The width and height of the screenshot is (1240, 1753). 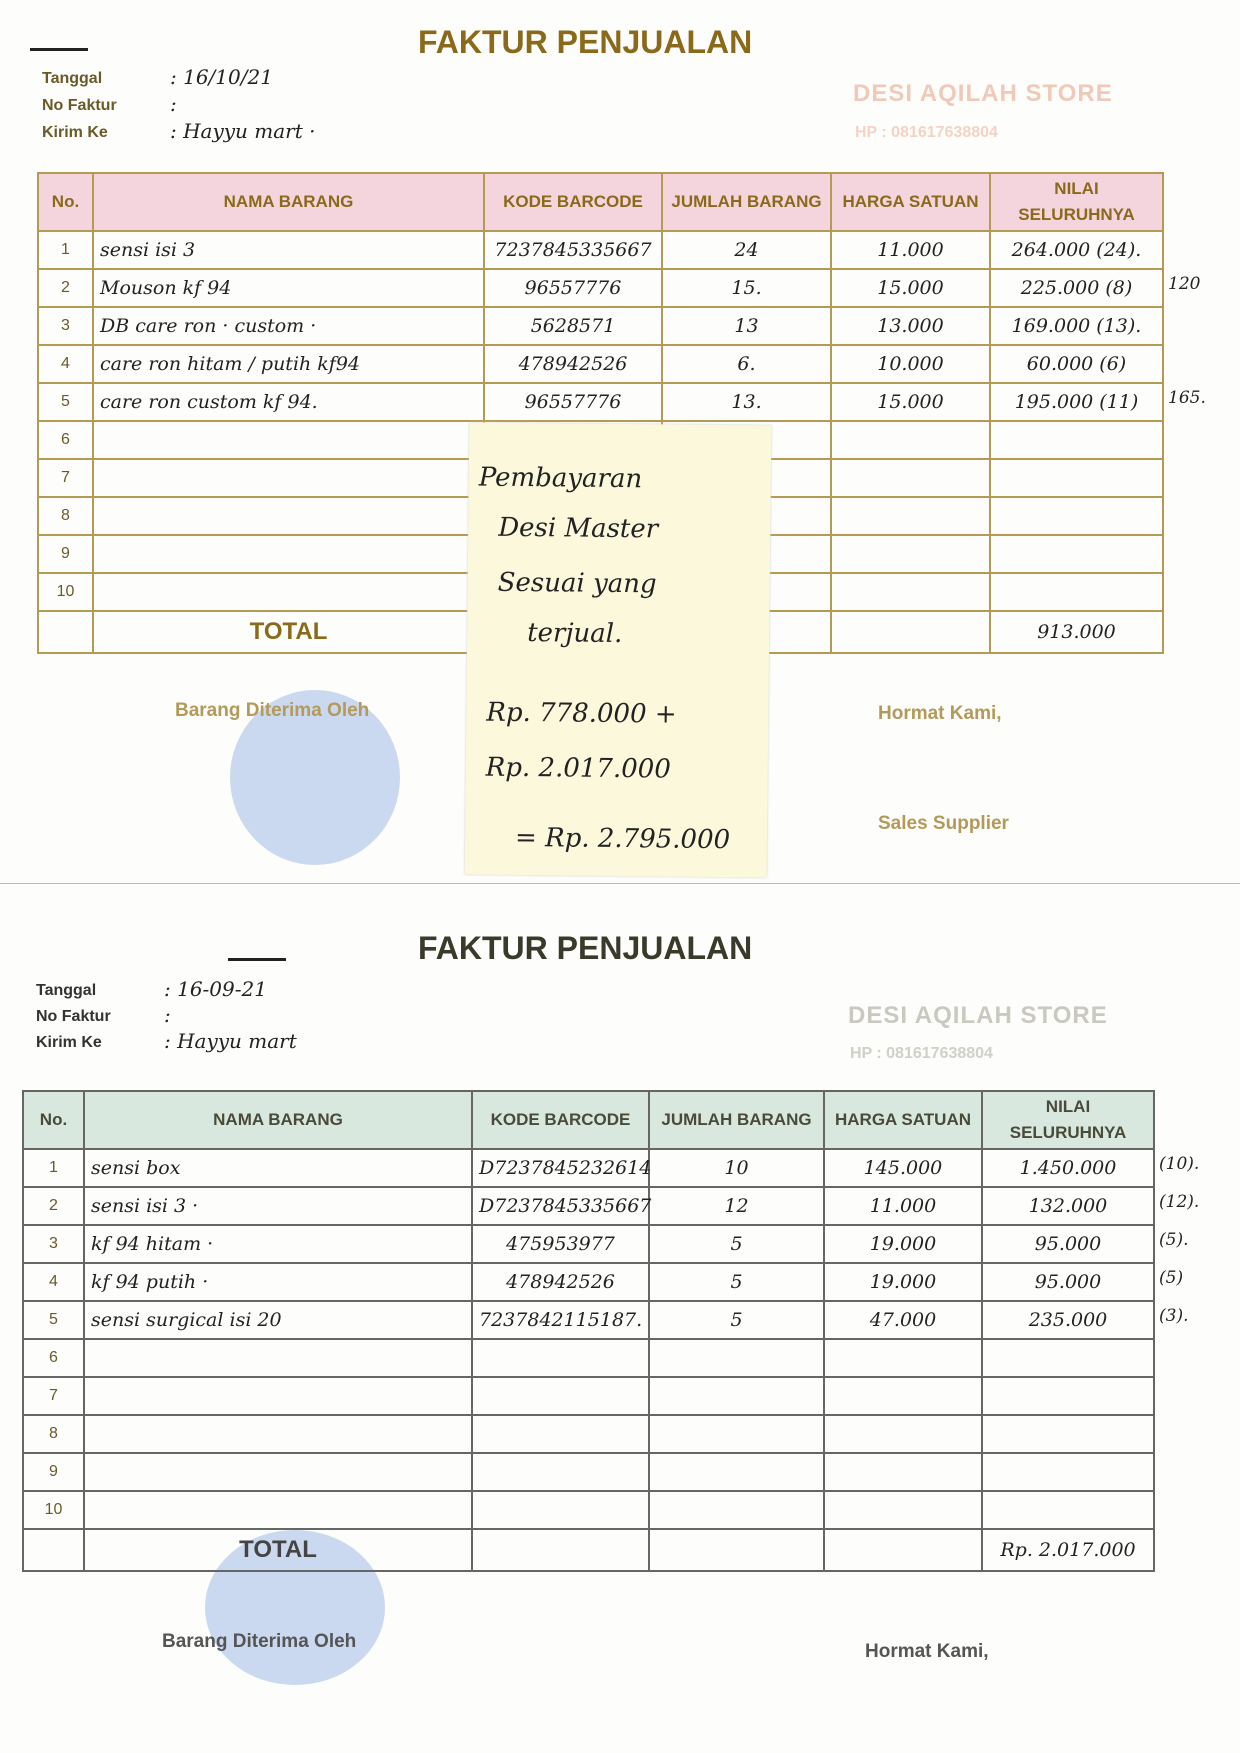 What do you see at coordinates (69, 1042) in the screenshot?
I see `field-label: Kirim Ke` at bounding box center [69, 1042].